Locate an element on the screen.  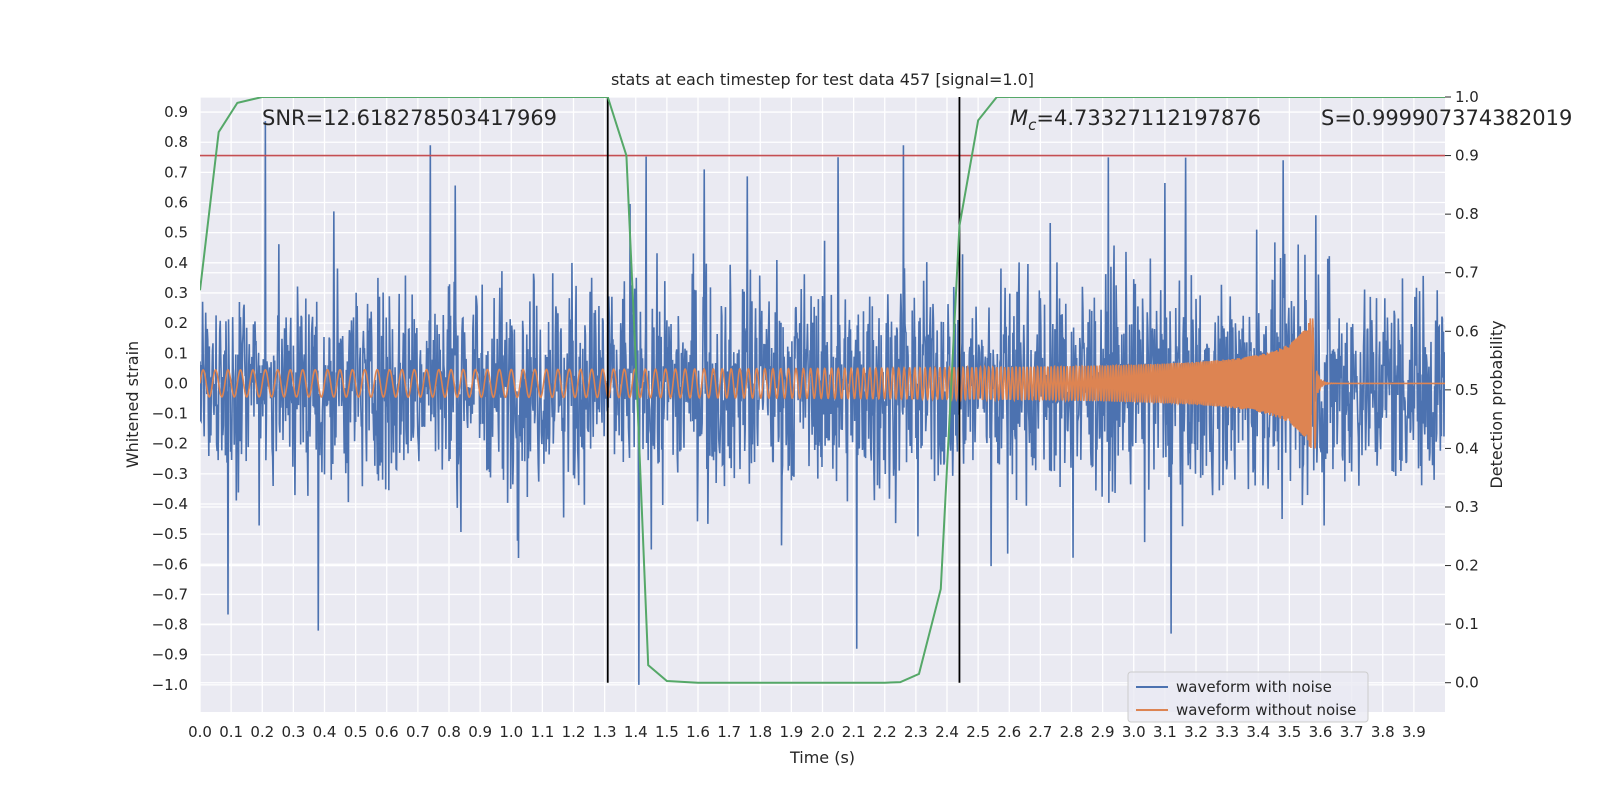
x-tick-label: 0.3 is located at coordinates (293, 732).